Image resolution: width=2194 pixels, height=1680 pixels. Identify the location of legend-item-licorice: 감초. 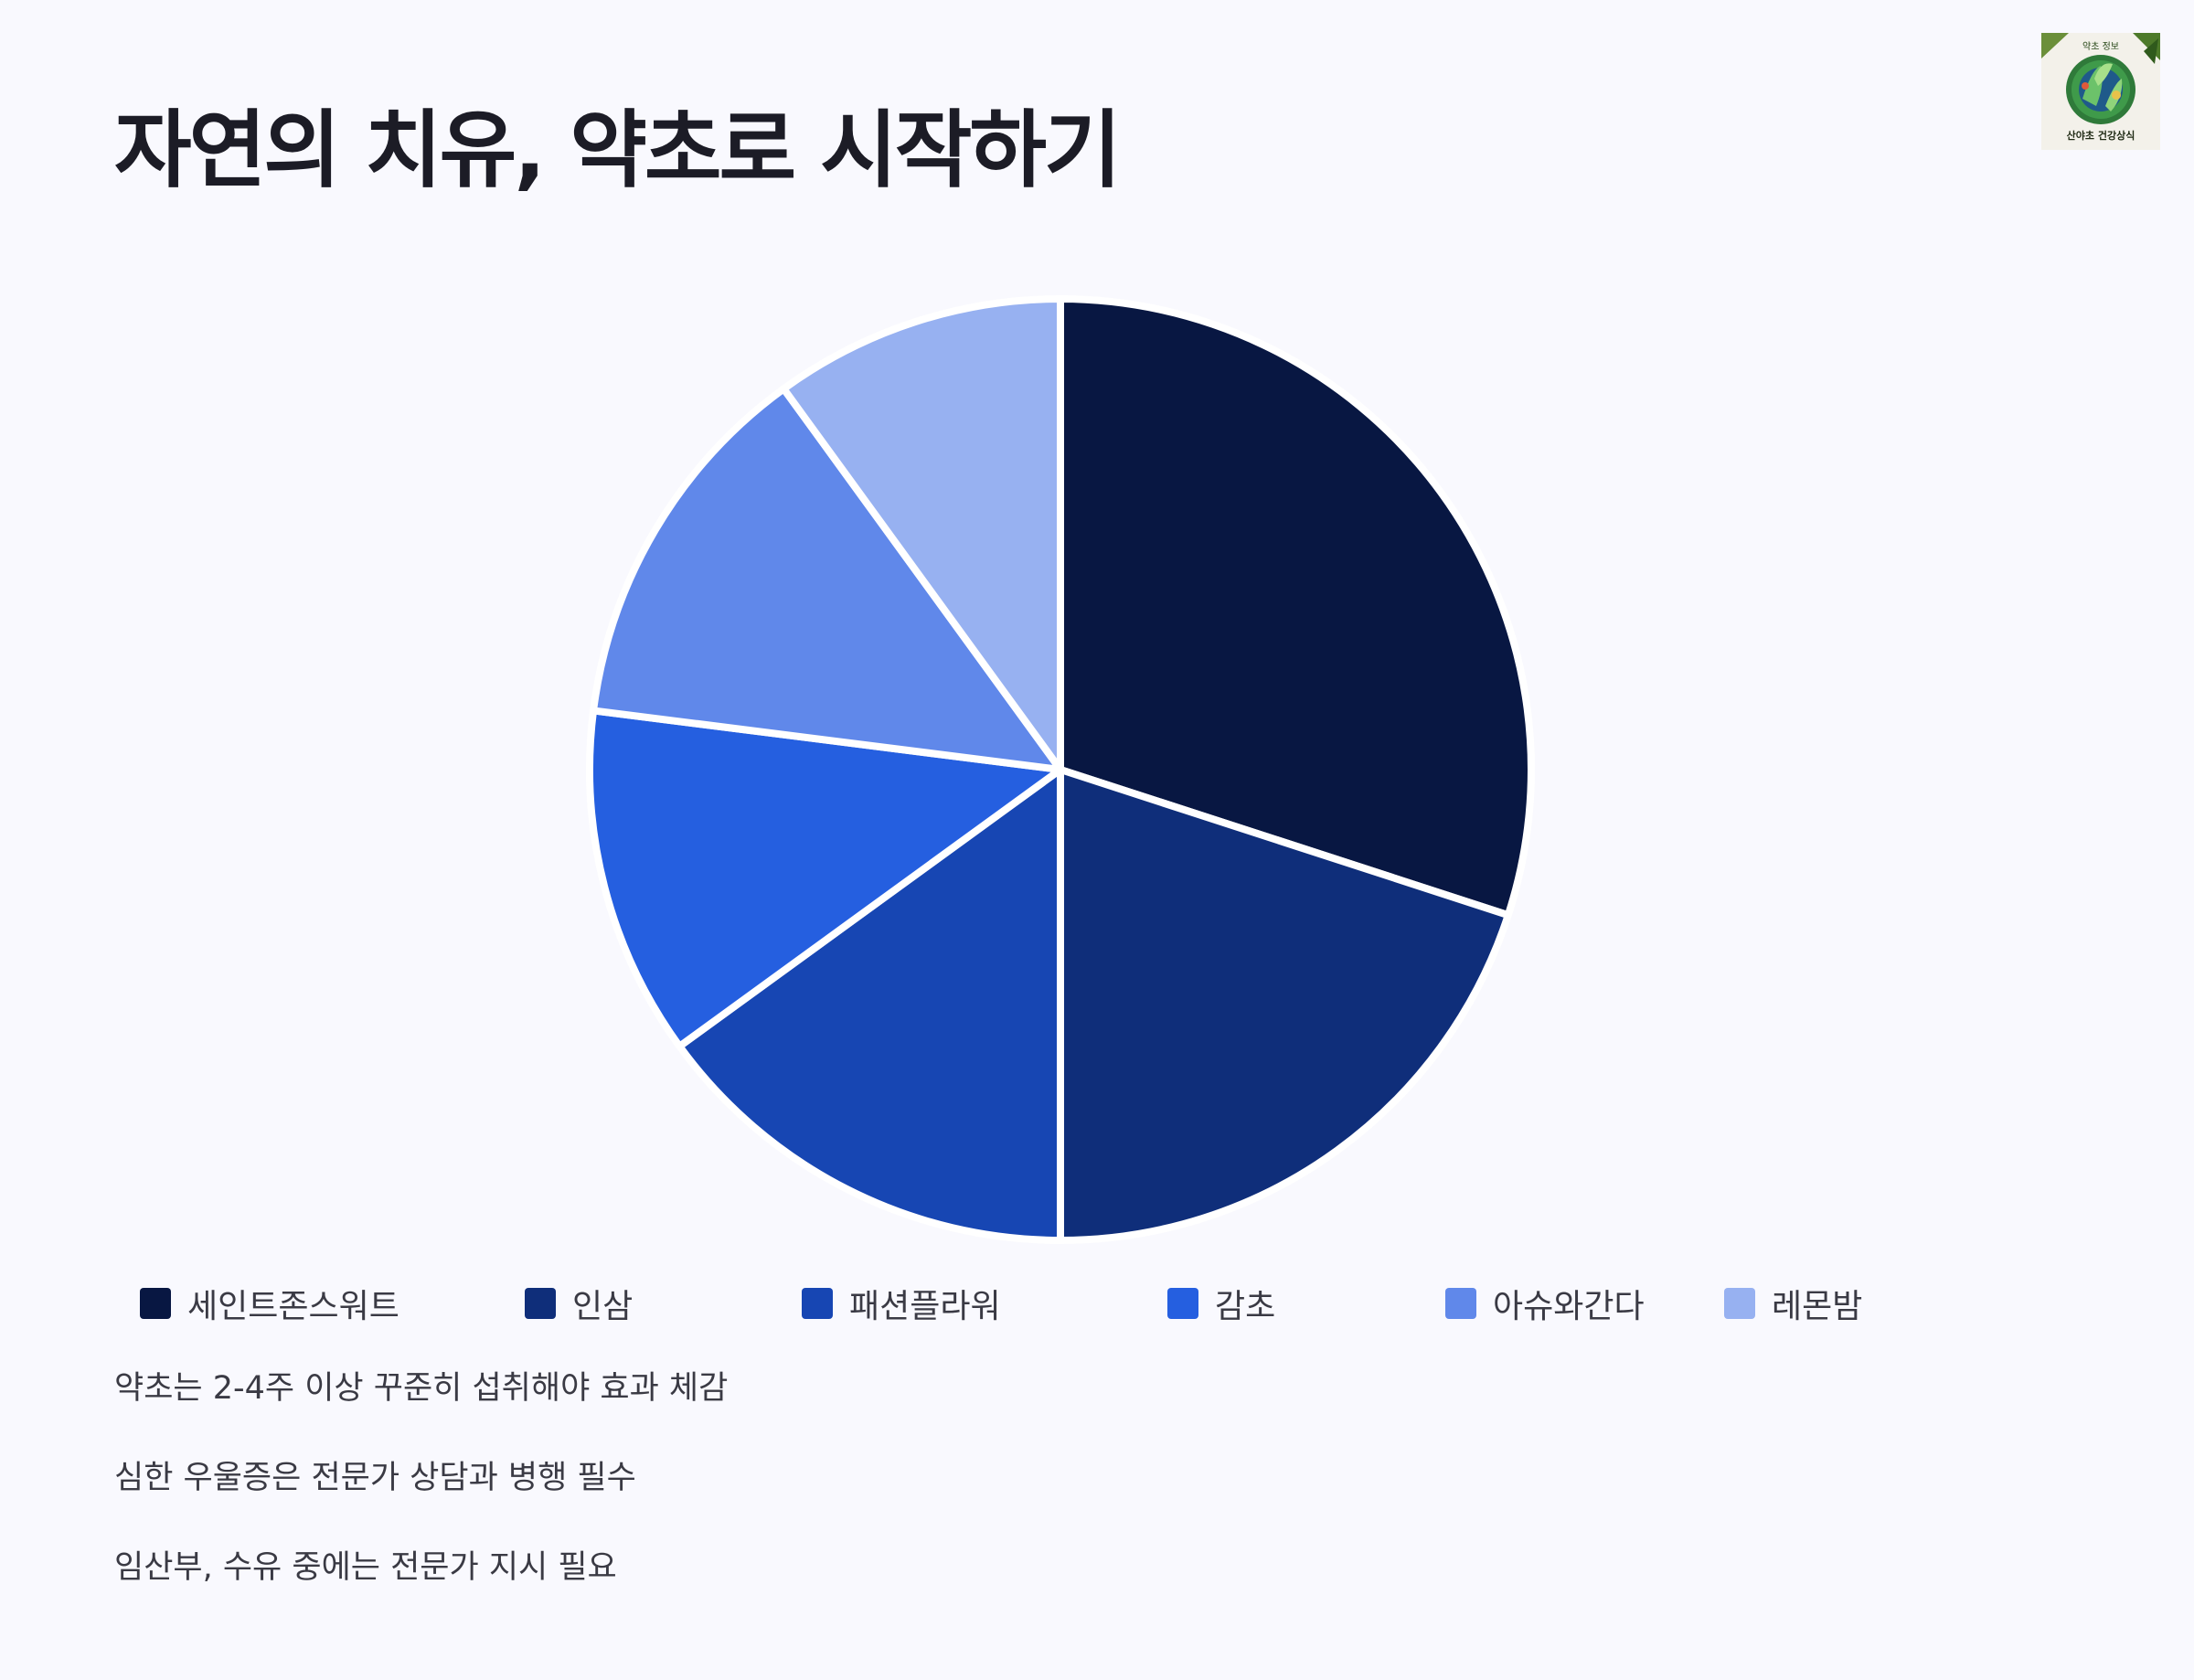
(1221, 1303).